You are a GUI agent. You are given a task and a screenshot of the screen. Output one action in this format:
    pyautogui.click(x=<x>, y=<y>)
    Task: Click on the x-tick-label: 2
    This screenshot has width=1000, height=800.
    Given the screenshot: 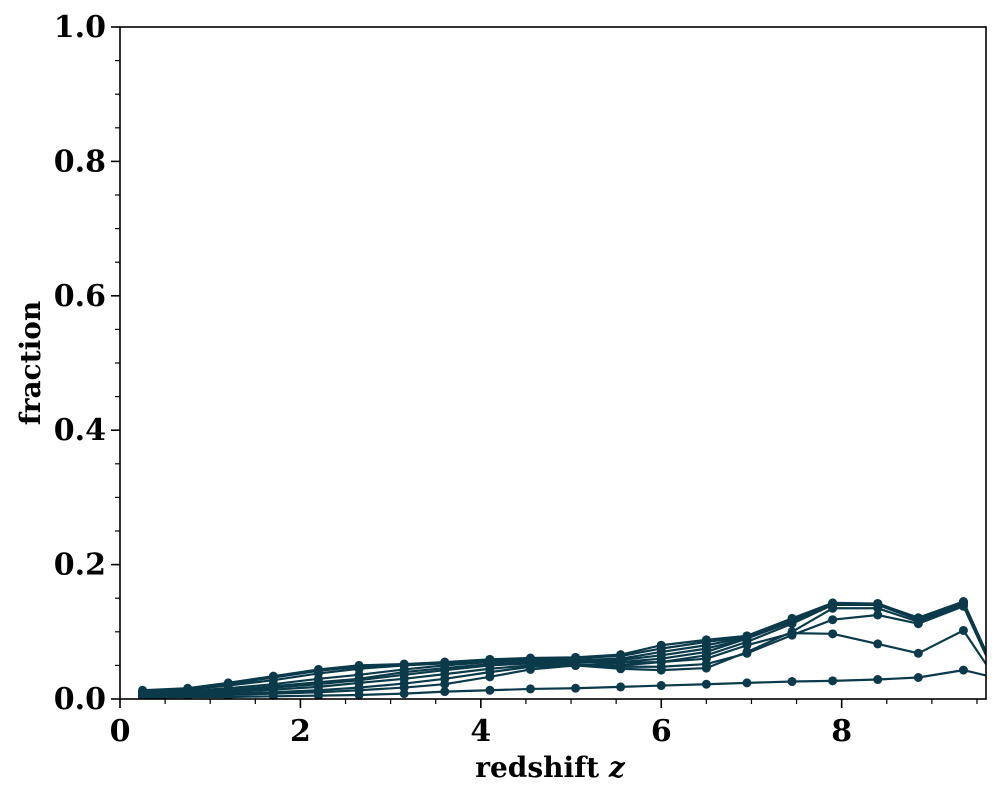 What is the action you would take?
    pyautogui.click(x=300, y=731)
    